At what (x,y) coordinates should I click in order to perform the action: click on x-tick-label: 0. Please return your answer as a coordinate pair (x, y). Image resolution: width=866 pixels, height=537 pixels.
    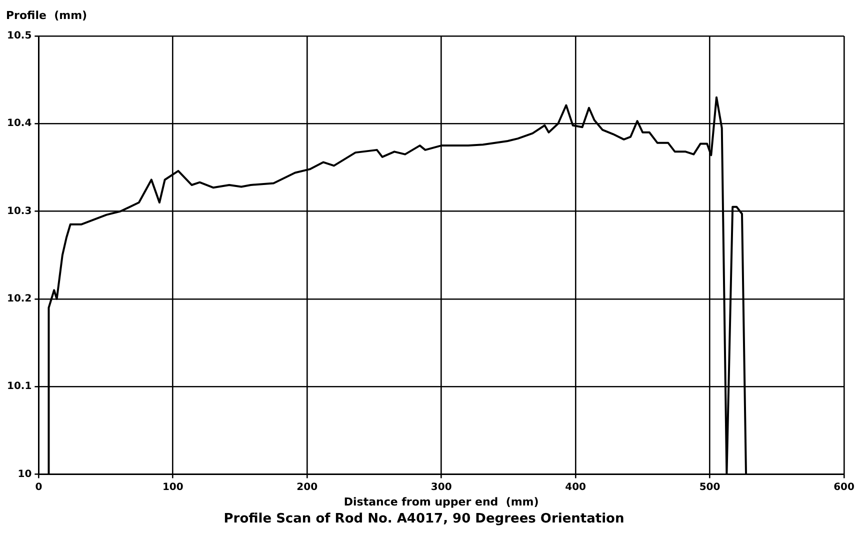
    Looking at the image, I should click on (38, 487).